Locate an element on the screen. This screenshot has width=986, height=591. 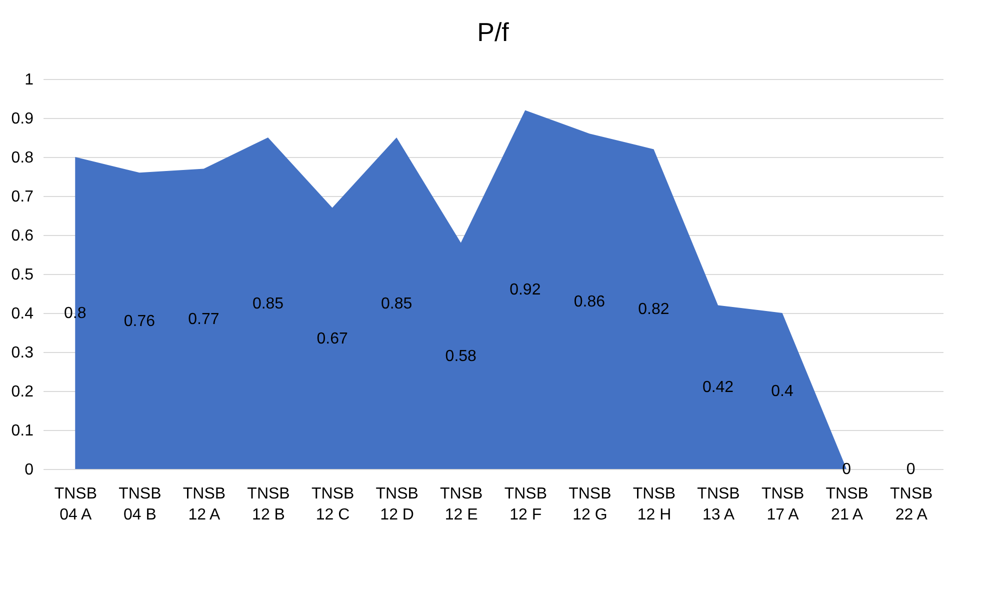
y-tick-label: 0.1 is located at coordinates (22, 431).